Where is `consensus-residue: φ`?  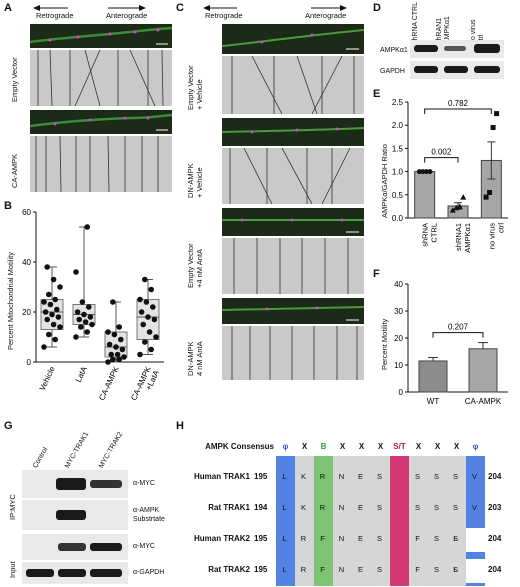 consensus-residue: φ is located at coordinates (285, 446).